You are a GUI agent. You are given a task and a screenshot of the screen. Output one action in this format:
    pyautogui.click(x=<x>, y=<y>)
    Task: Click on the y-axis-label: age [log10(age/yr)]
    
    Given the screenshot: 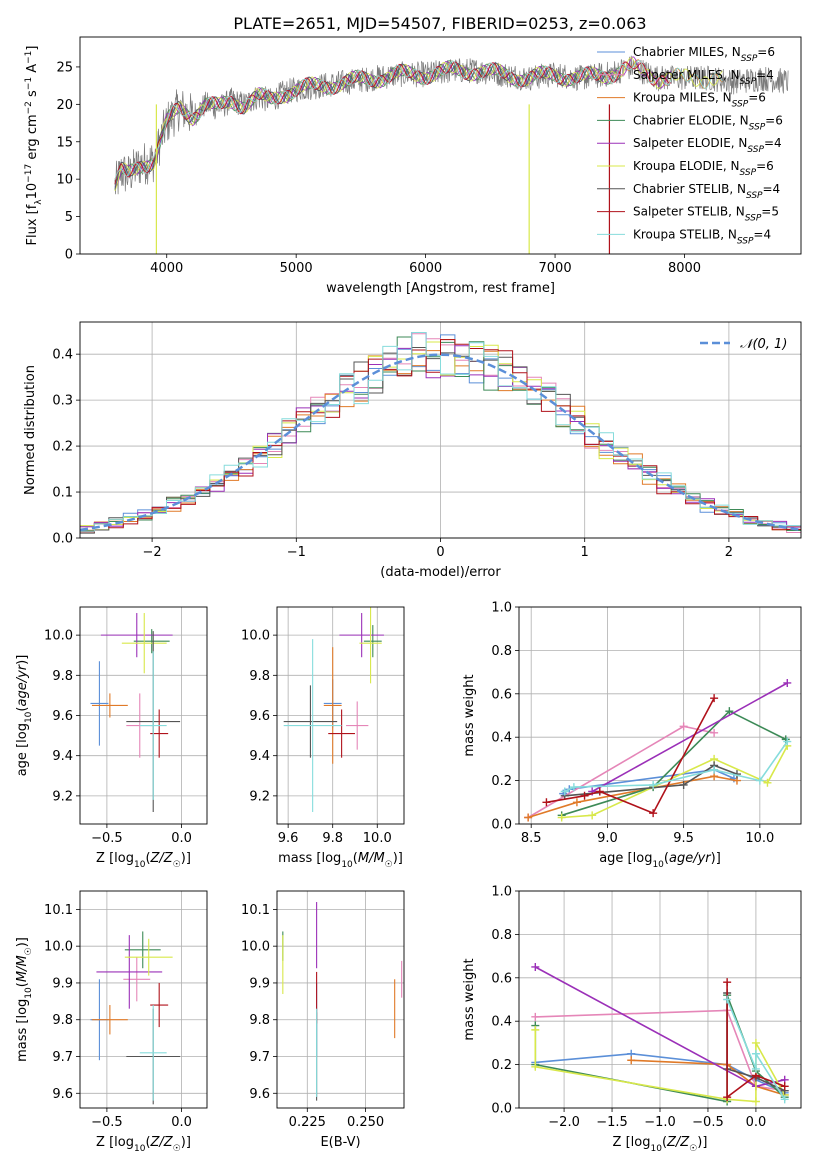 What is the action you would take?
    pyautogui.click(x=24, y=716)
    